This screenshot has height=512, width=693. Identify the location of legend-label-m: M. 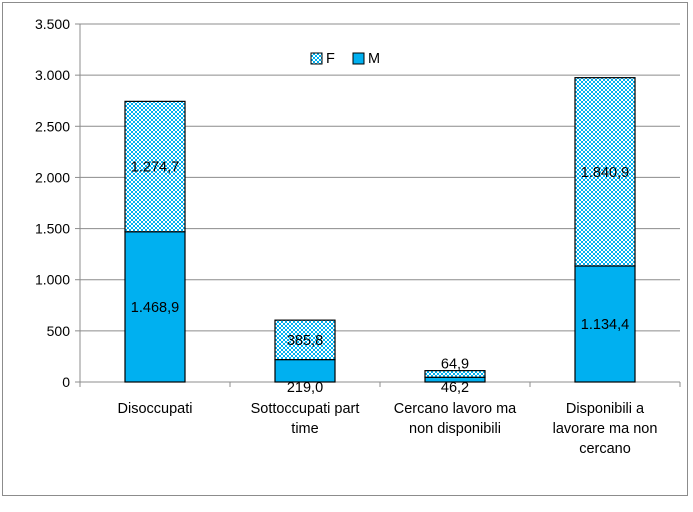
(374, 59).